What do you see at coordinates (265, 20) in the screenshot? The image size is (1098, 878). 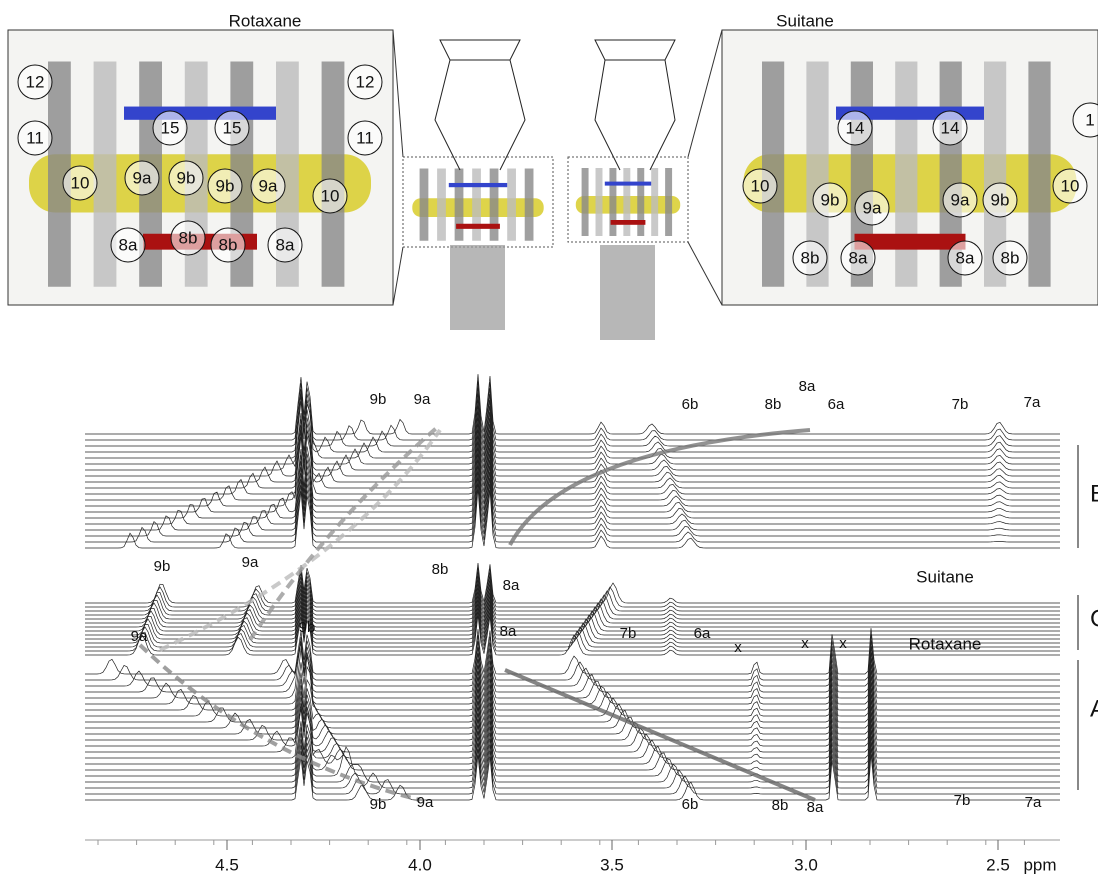 I see `panel-title: Rotaxane` at bounding box center [265, 20].